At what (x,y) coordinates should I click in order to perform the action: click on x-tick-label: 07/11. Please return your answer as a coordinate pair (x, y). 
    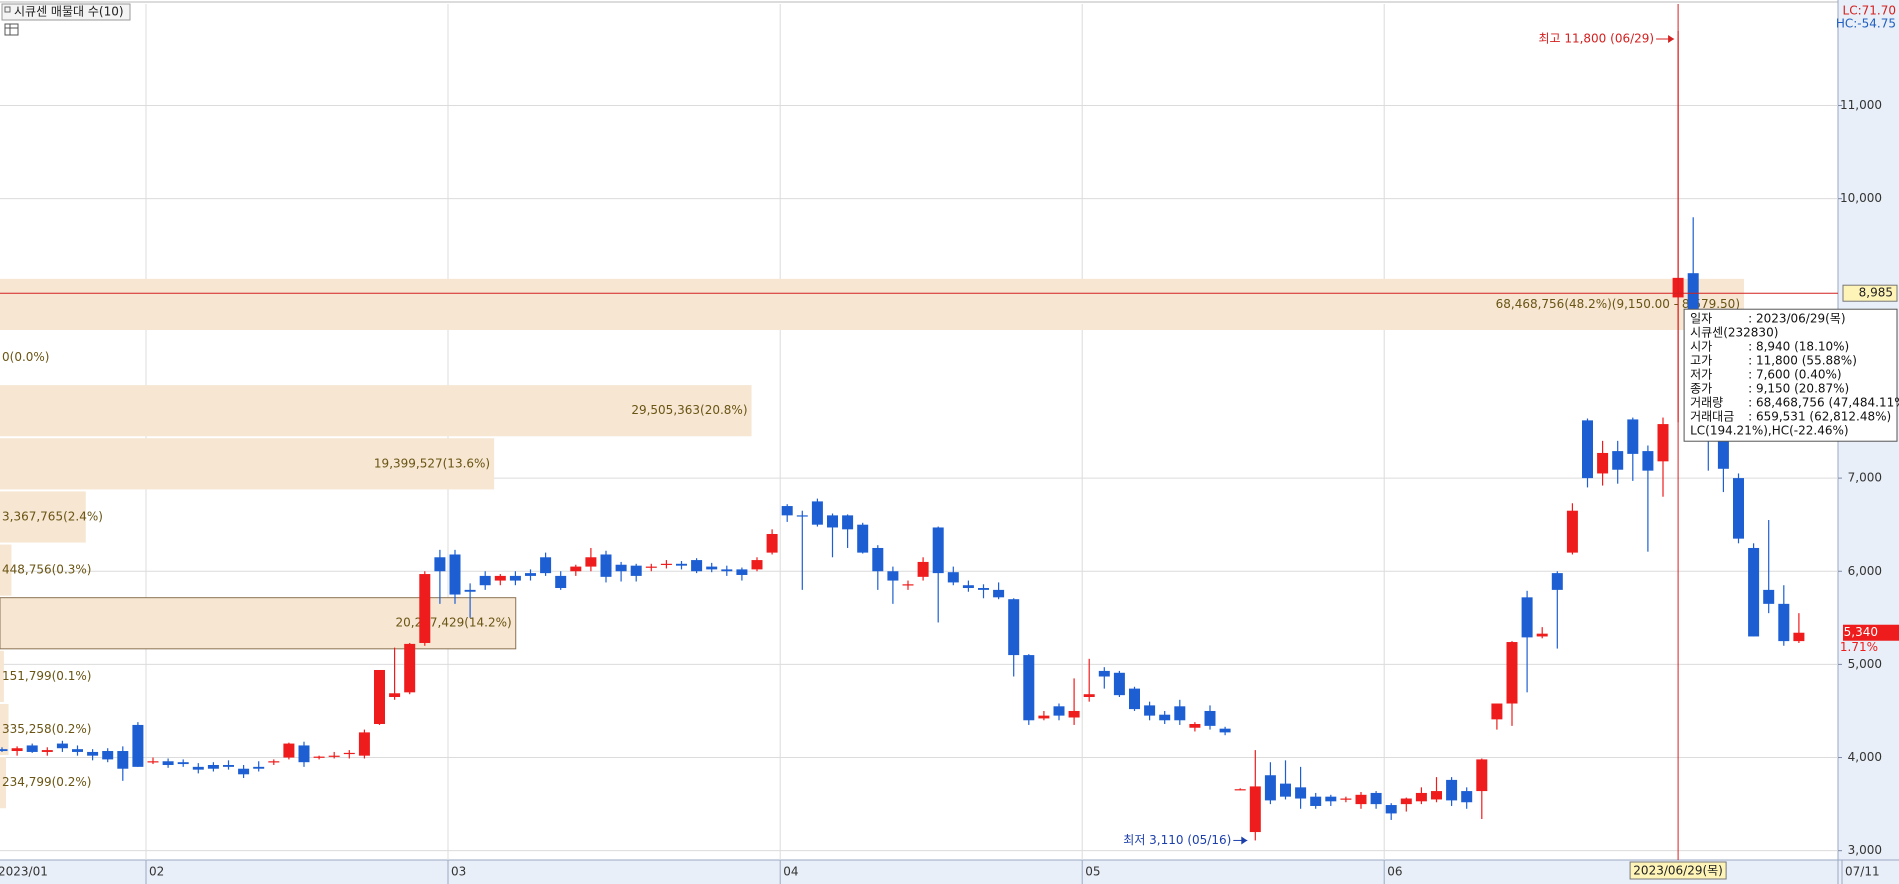
    Looking at the image, I should click on (1862, 872).